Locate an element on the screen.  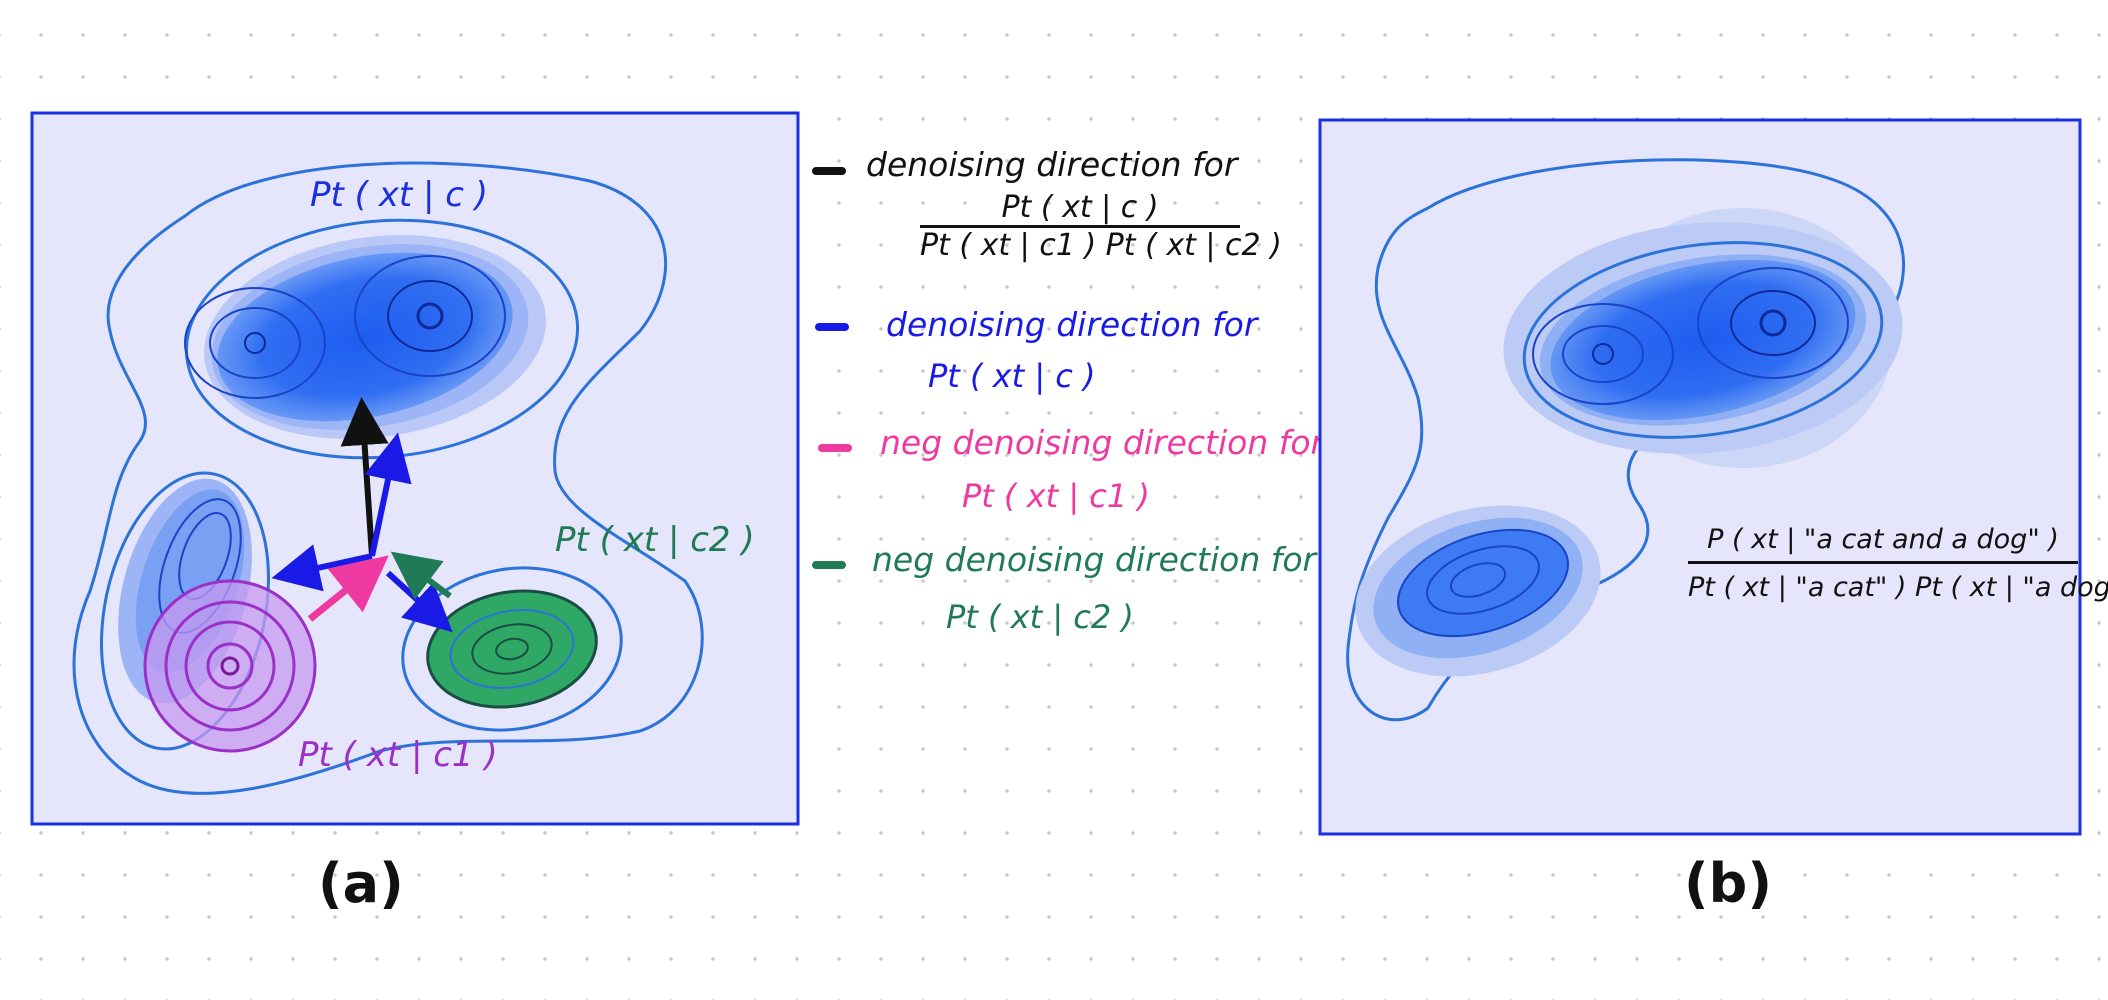
legend-dash-green is located at coordinates (829, 565).